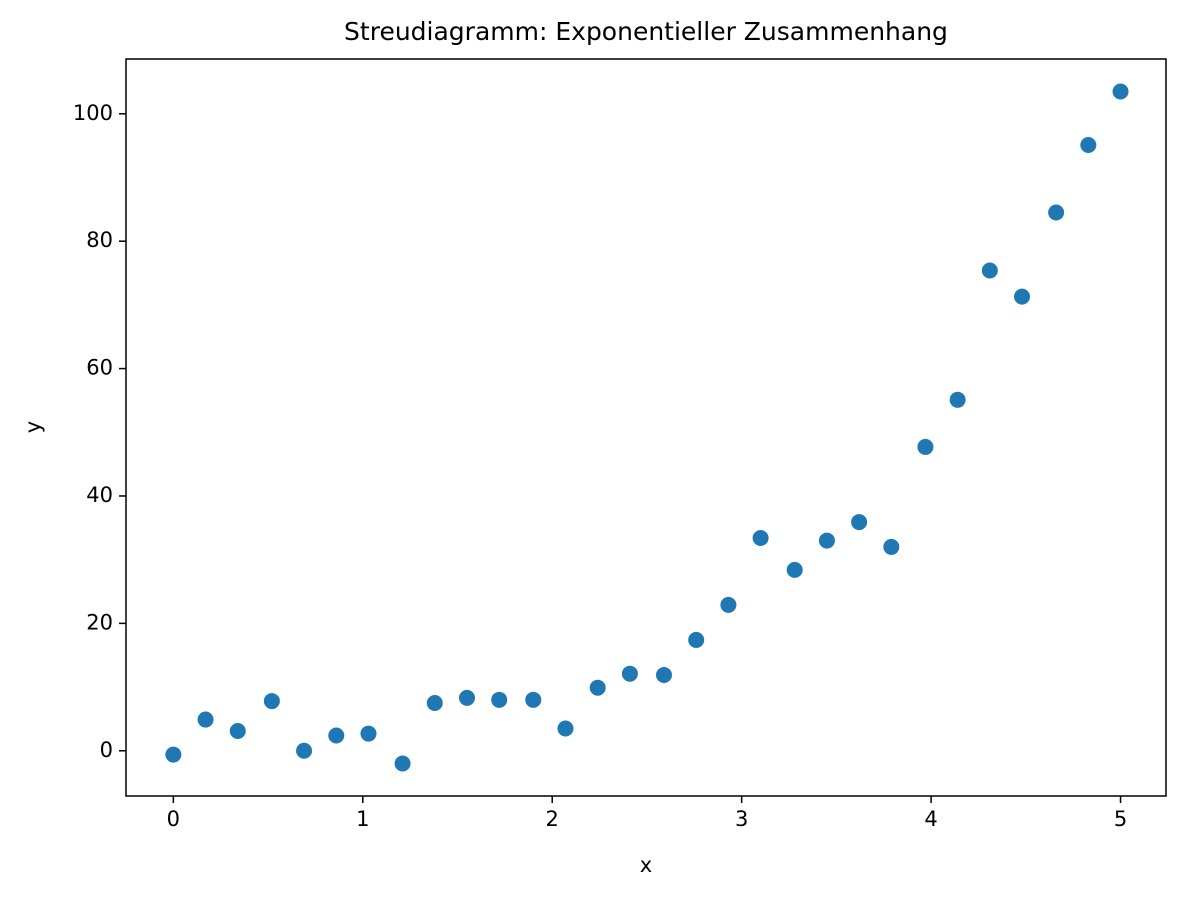 This screenshot has height=898, width=1186. Describe the element at coordinates (1120, 819) in the screenshot. I see `x-tick-label: 5` at that location.